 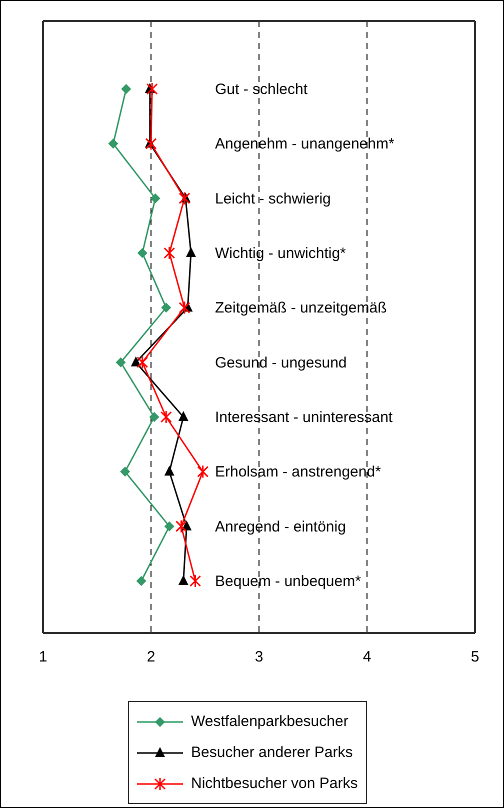 I want to click on y-tick-label: Leicht - schwierig, so click(x=273, y=199).